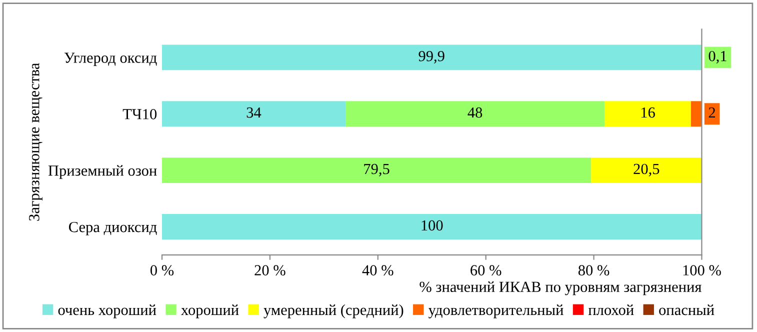  What do you see at coordinates (686, 310) in the screenshot?
I see `legend-label: опасный` at bounding box center [686, 310].